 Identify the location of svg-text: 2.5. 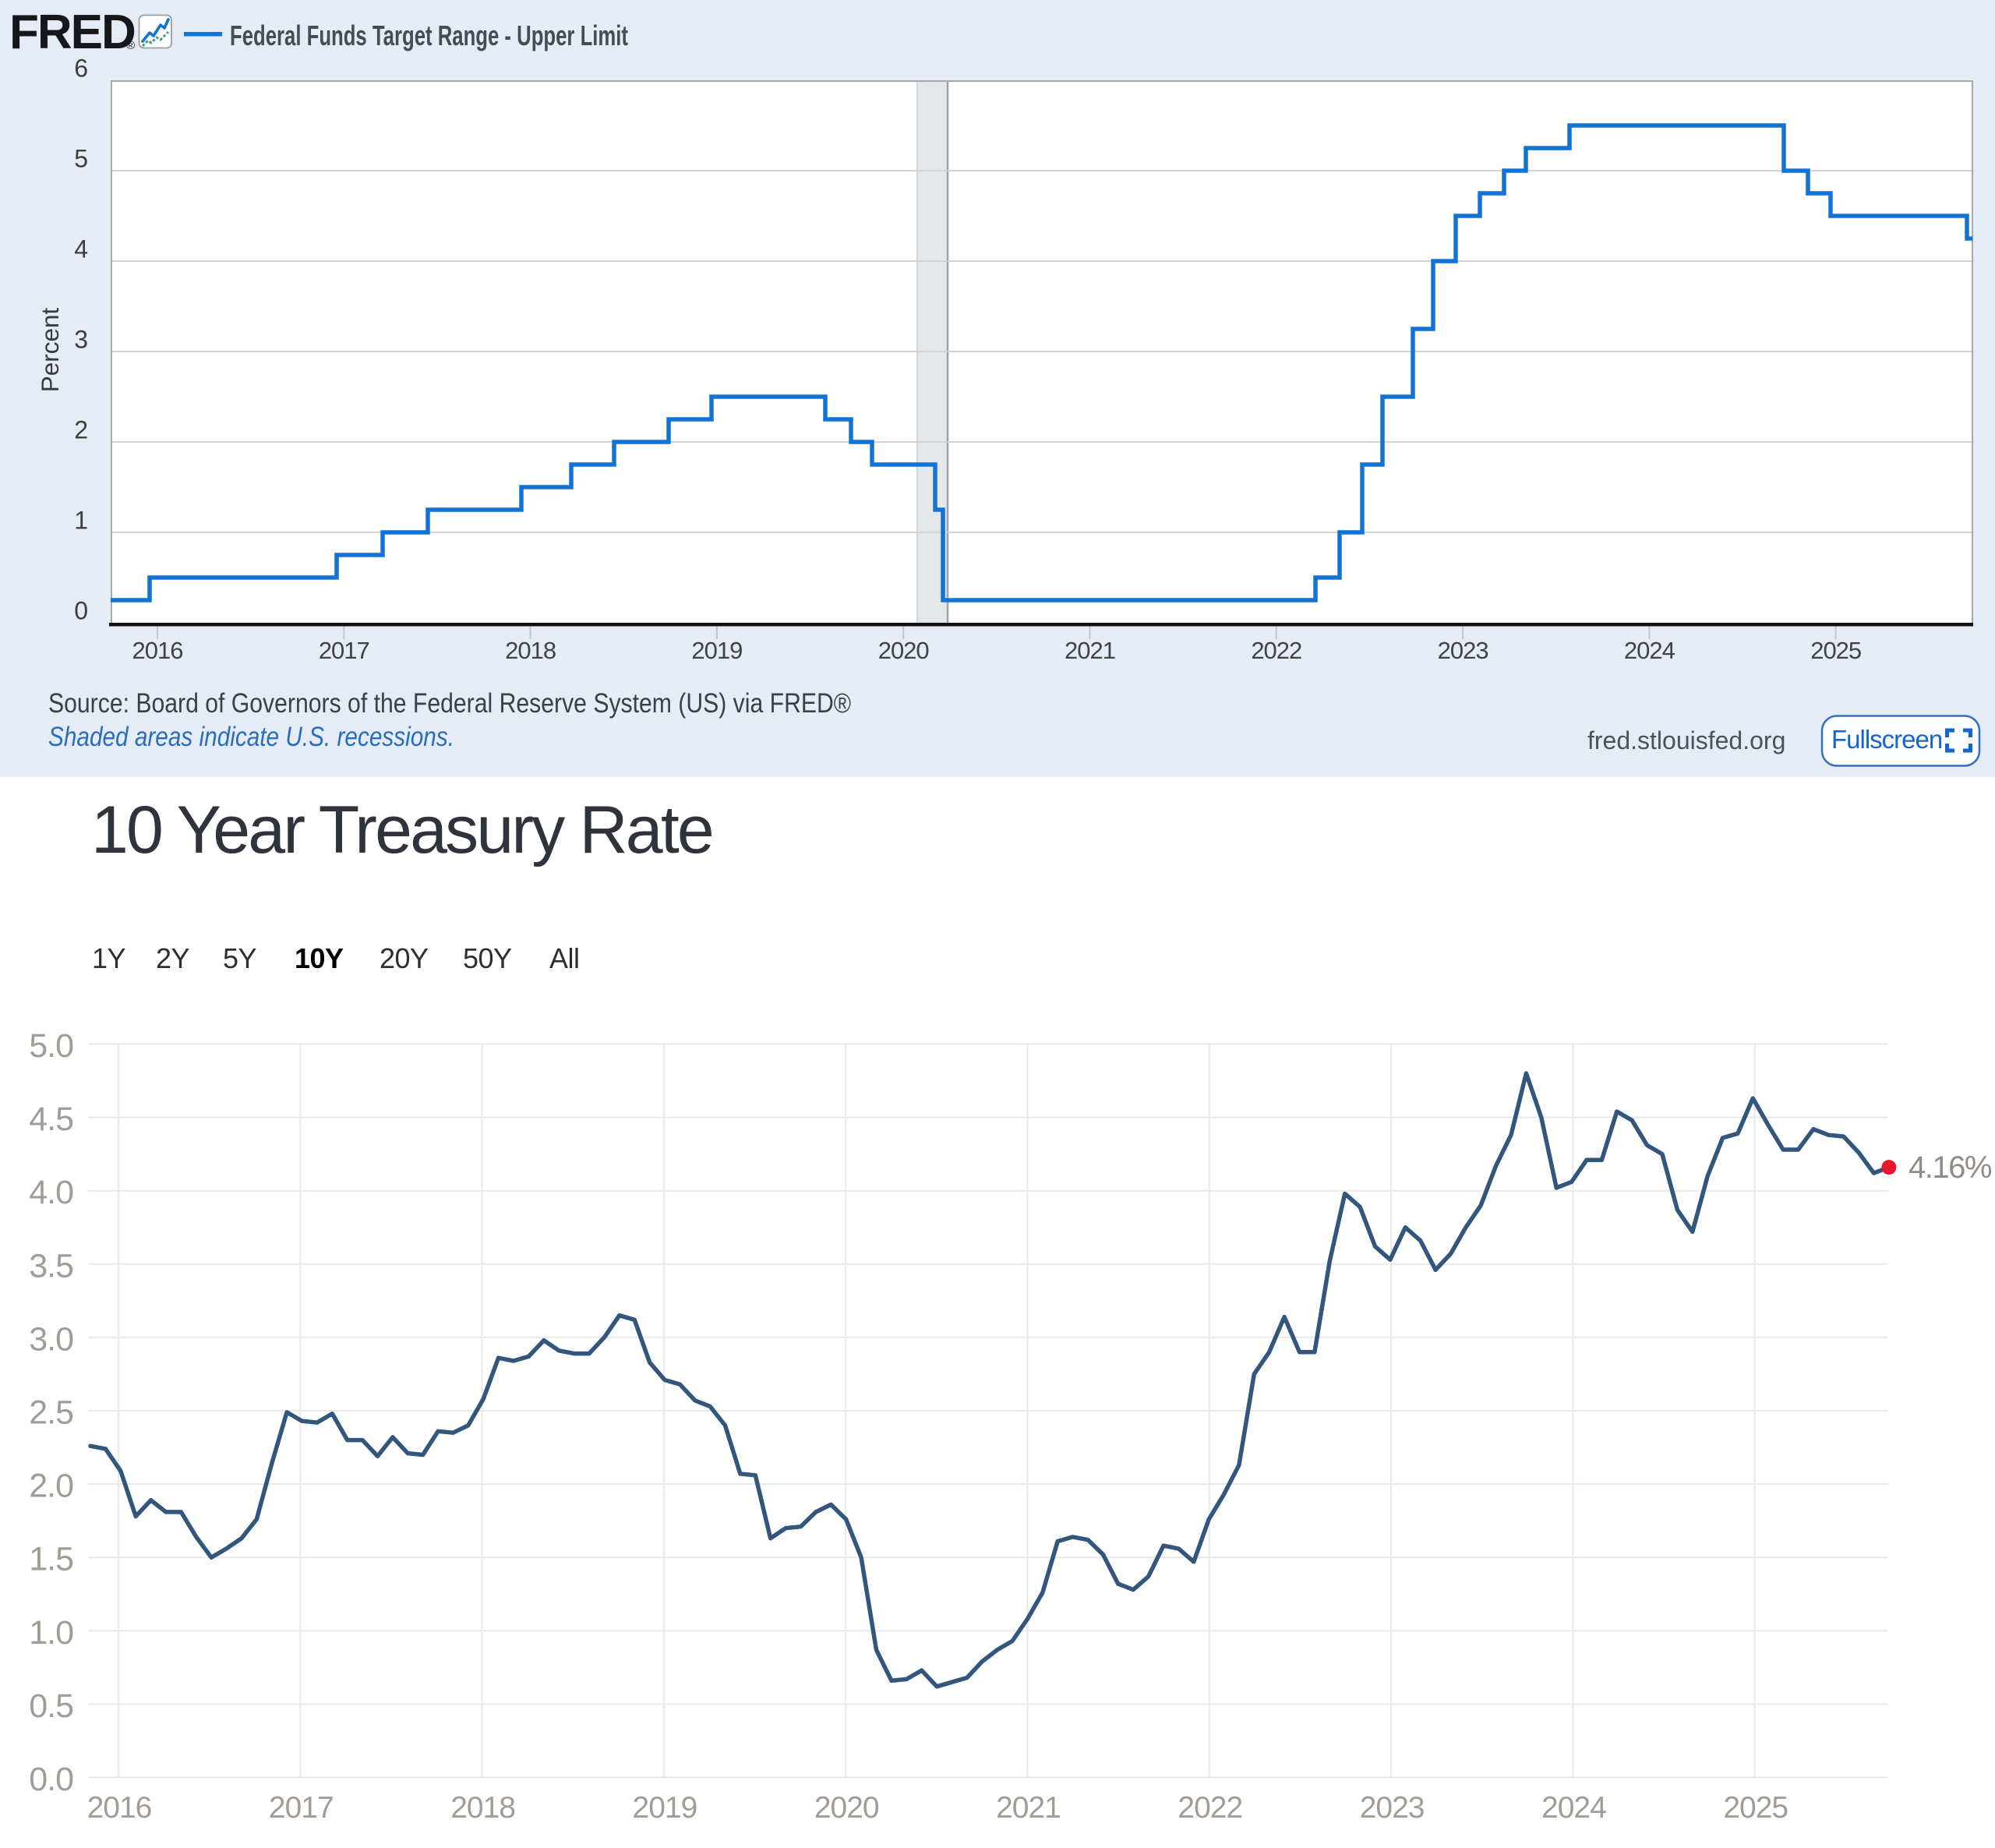
(51, 1413).